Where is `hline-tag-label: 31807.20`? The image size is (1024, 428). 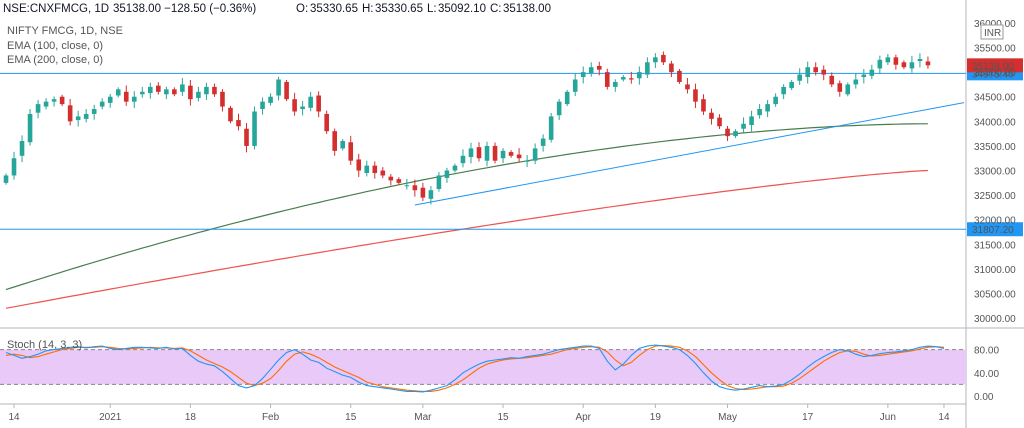
hline-tag-label: 31807.20 is located at coordinates (993, 230).